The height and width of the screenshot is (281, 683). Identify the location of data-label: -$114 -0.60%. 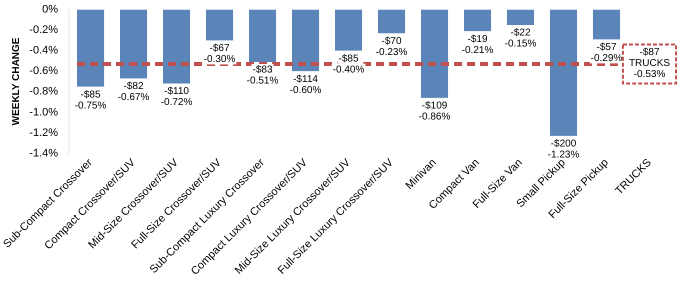
(306, 85).